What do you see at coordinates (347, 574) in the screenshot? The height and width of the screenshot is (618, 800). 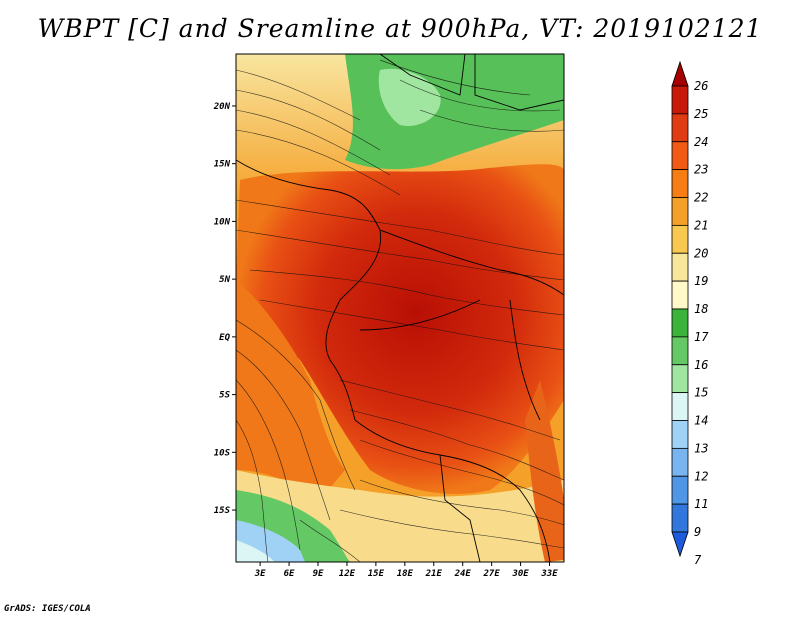 I see `lon-tick-label: 12E` at bounding box center [347, 574].